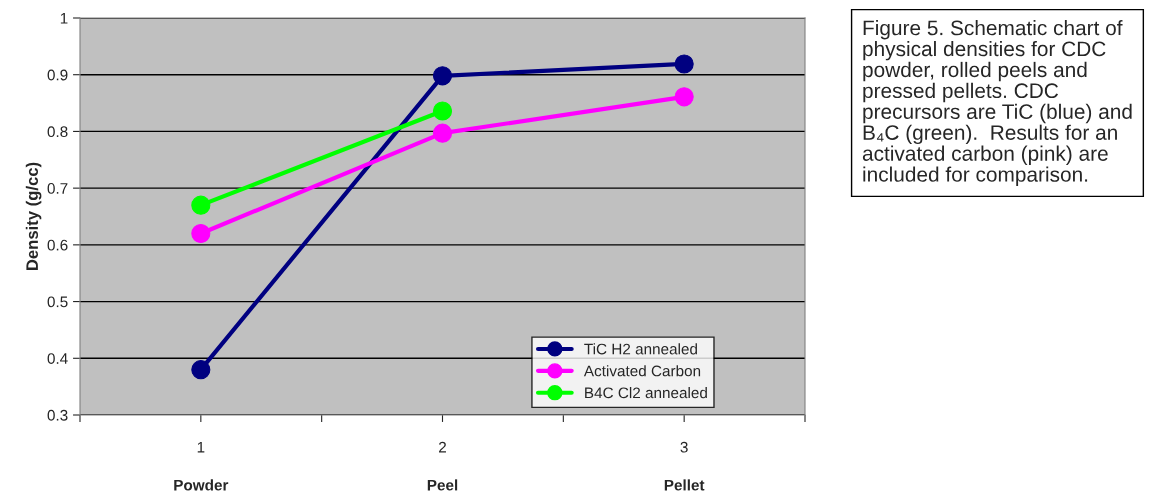  What do you see at coordinates (684, 447) in the screenshot?
I see `x-tick-label: 3` at bounding box center [684, 447].